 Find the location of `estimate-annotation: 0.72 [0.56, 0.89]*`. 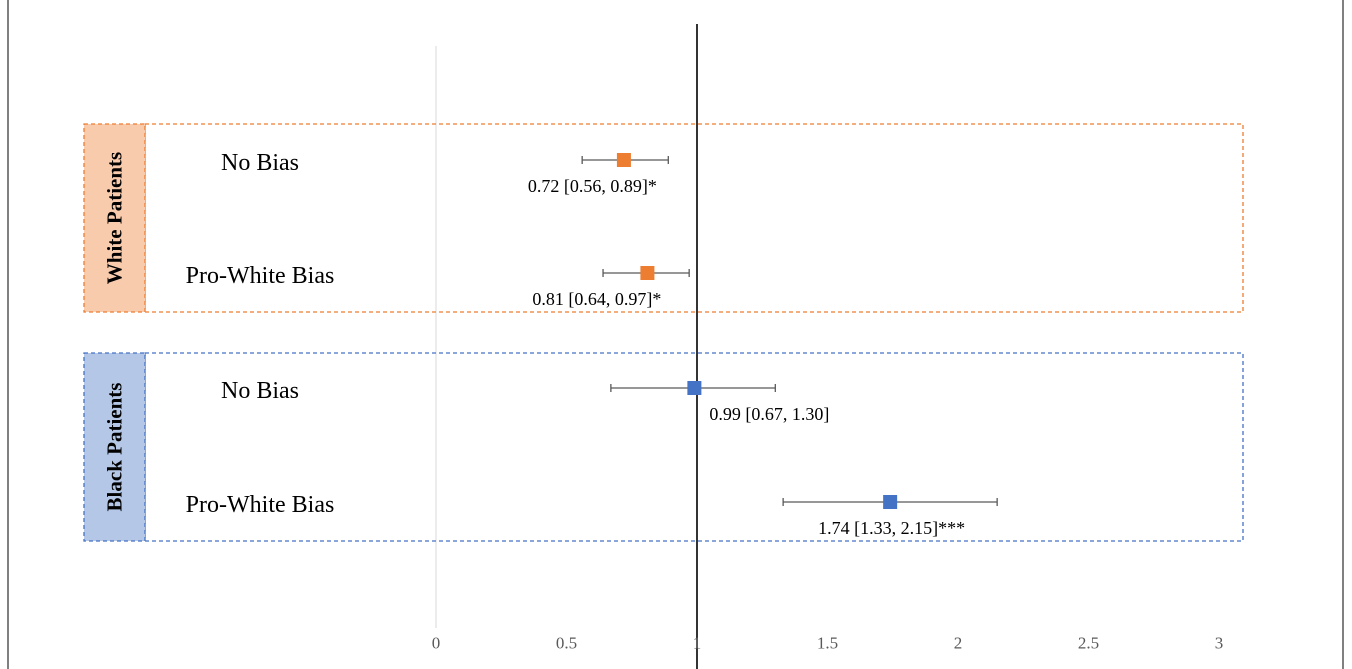

estimate-annotation: 0.72 [0.56, 0.89]* is located at coordinates (592, 186).